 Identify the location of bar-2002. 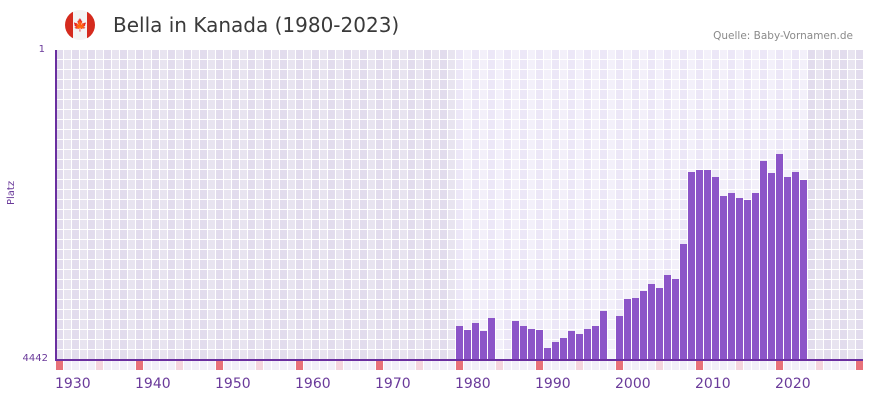
(635, 329).